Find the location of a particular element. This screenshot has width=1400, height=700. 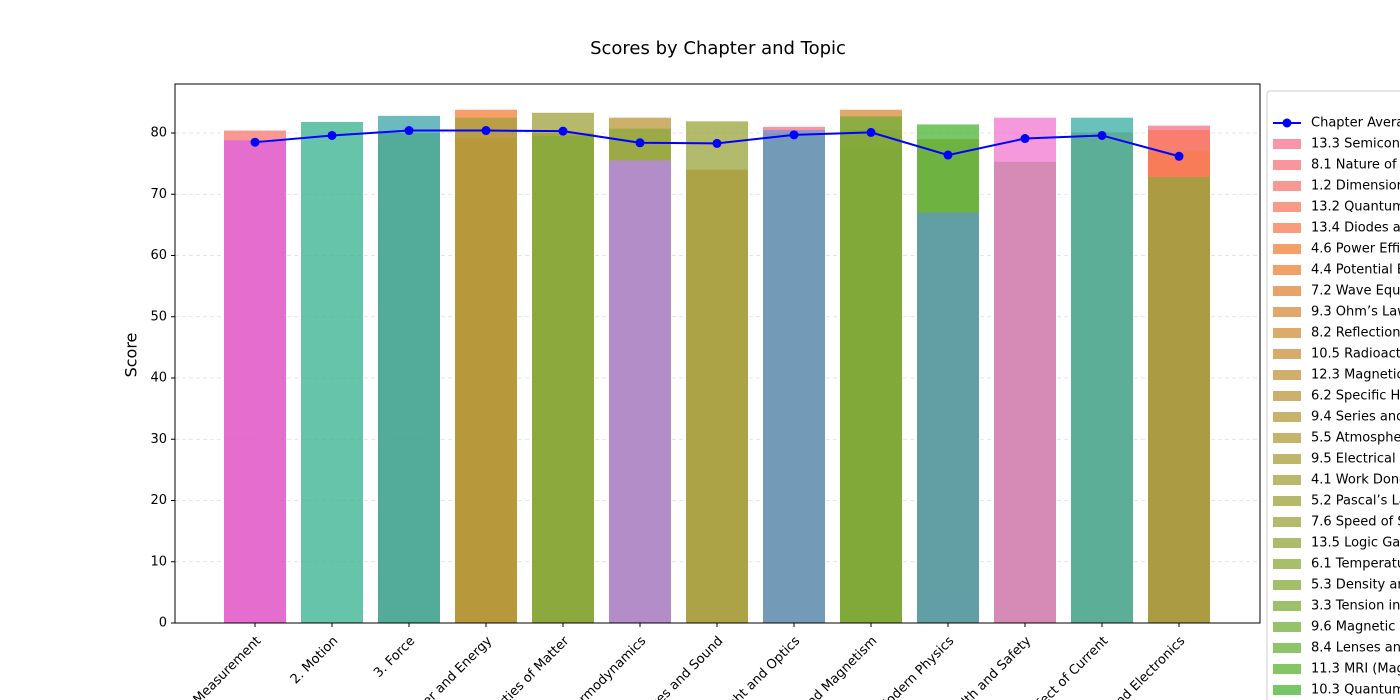

legend-label: 7.2 Wave Equation is located at coordinates (1355, 291).